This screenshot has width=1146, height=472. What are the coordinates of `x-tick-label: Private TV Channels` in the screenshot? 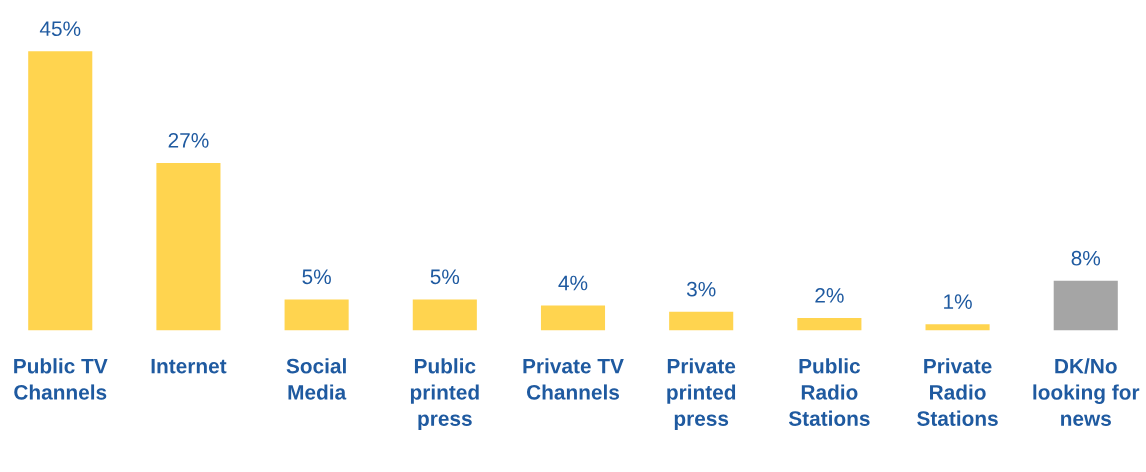 It's located at (573, 379).